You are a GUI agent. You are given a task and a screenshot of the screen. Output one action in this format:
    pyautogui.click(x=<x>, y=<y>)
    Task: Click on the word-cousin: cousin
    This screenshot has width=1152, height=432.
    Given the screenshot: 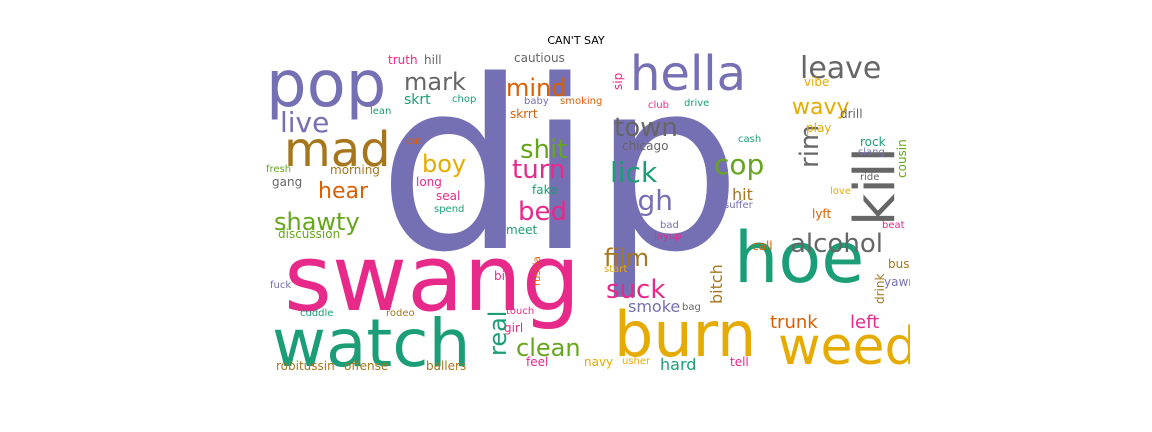 What is the action you would take?
    pyautogui.click(x=902, y=158)
    